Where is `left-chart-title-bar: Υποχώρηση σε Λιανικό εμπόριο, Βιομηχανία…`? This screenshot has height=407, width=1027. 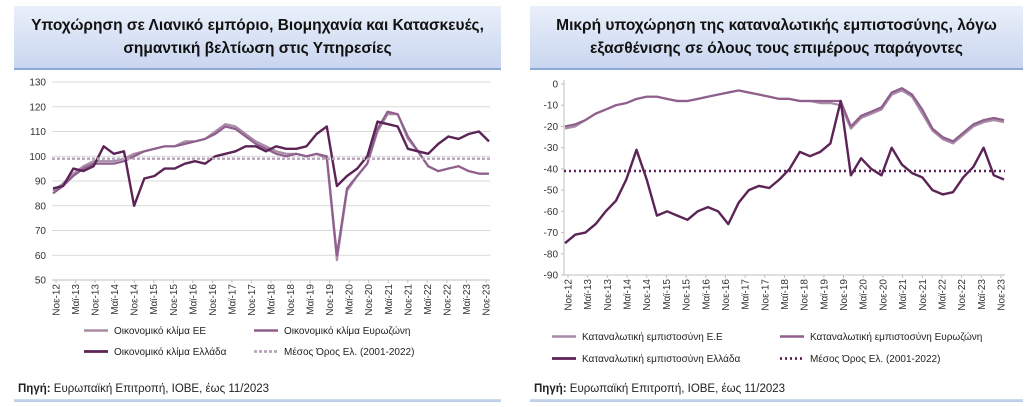 left-chart-title-bar: Υποχώρηση σε Λιανικό εμπόριο, Βιομηχανία… is located at coordinates (257, 38).